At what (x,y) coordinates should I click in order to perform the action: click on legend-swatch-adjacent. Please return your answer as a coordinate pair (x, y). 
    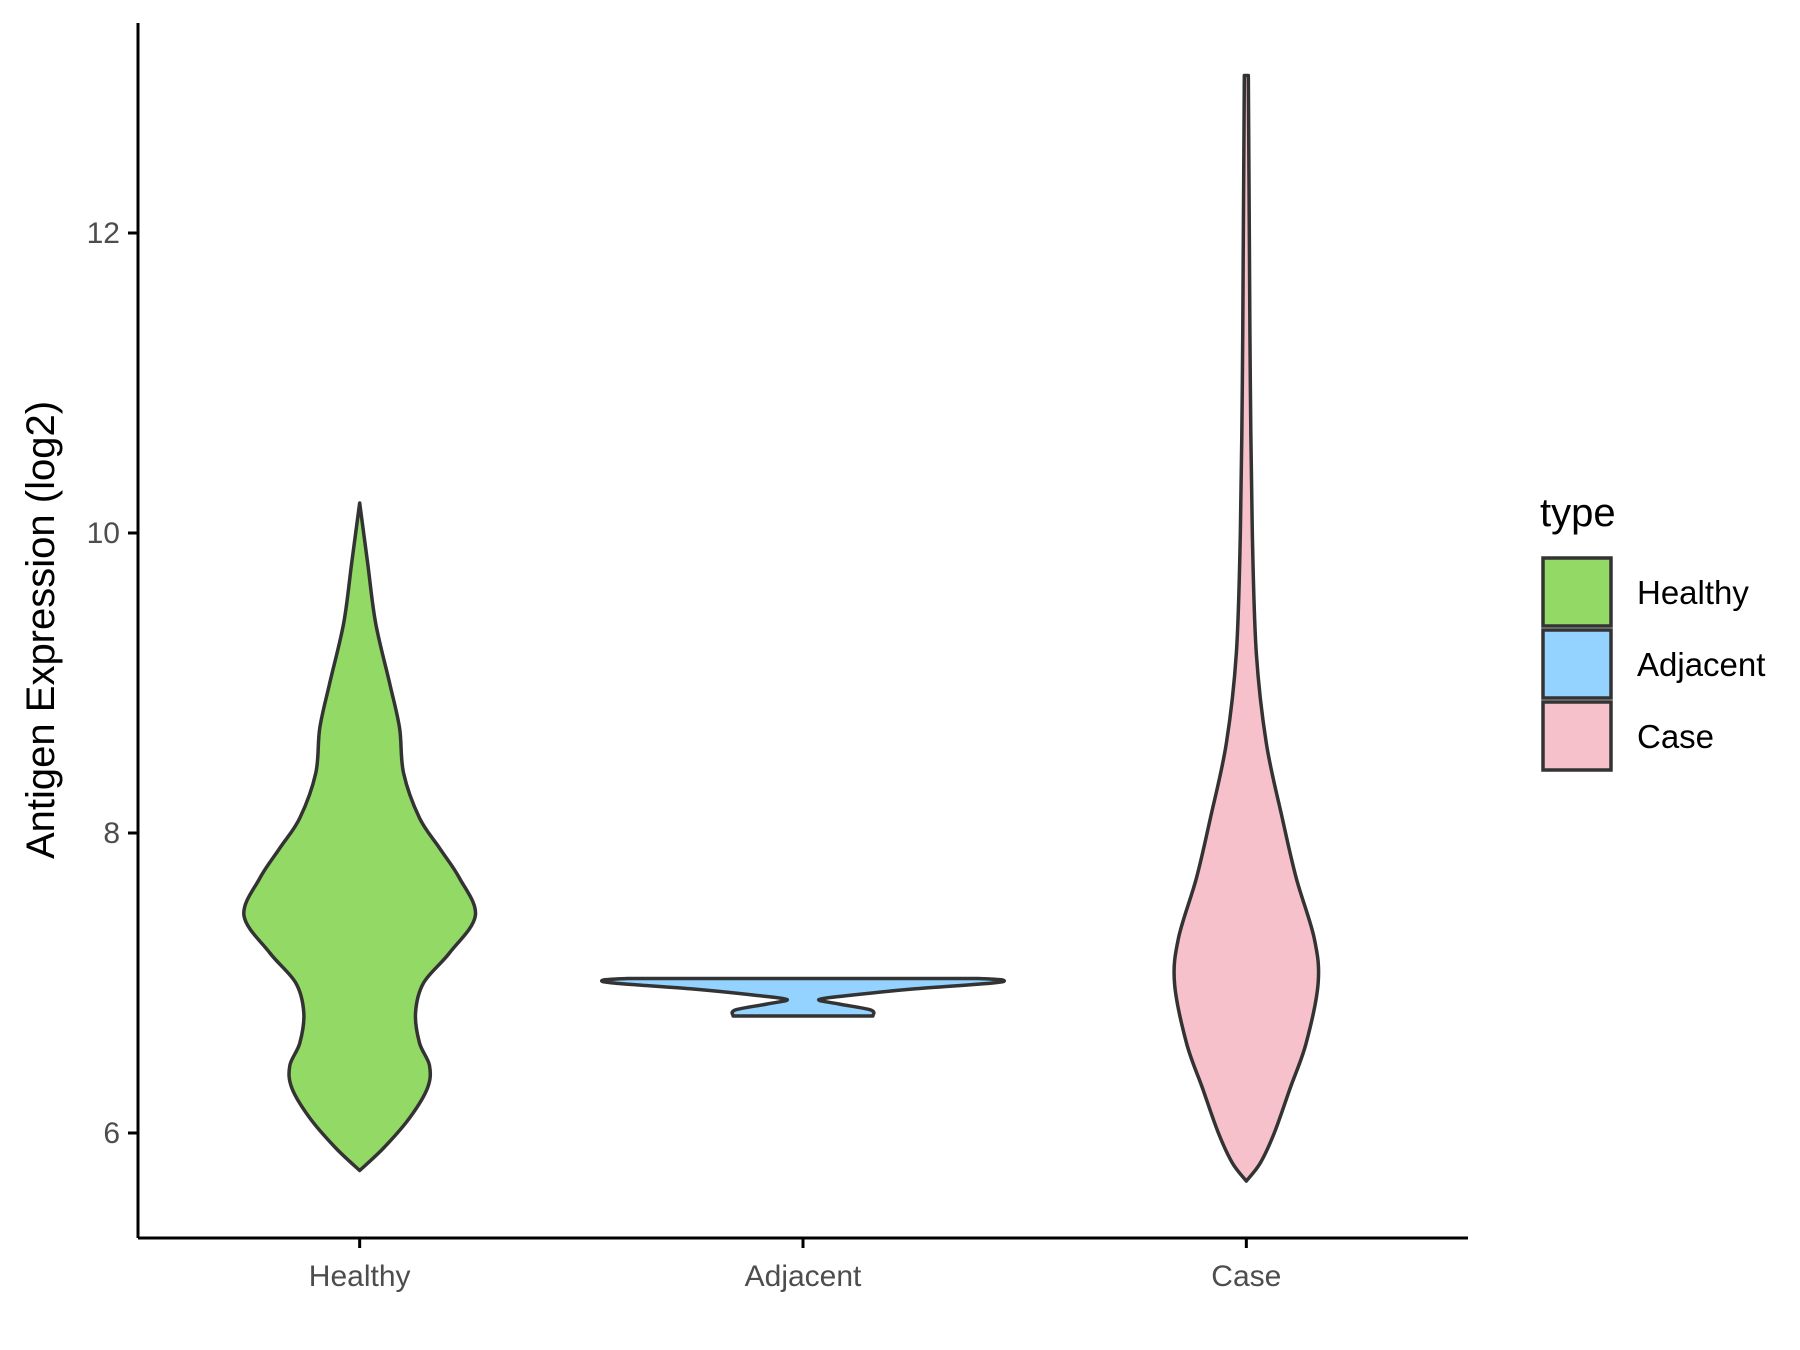
    Looking at the image, I should click on (1577, 664).